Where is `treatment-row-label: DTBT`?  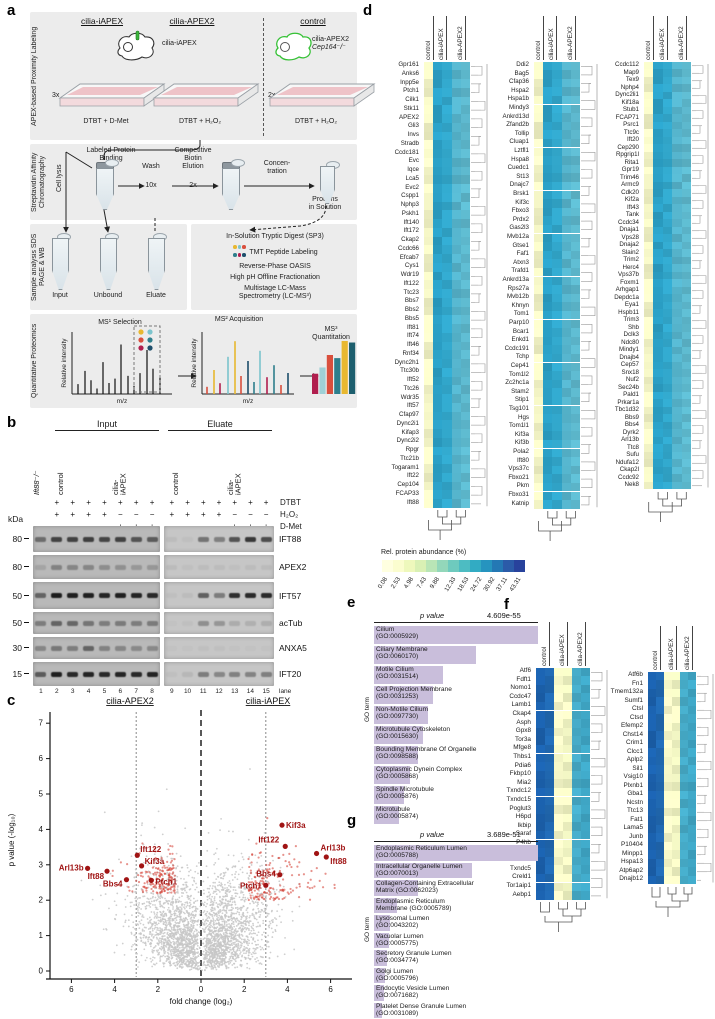
treatment-row-label: DTBT is located at coordinates (290, 502).